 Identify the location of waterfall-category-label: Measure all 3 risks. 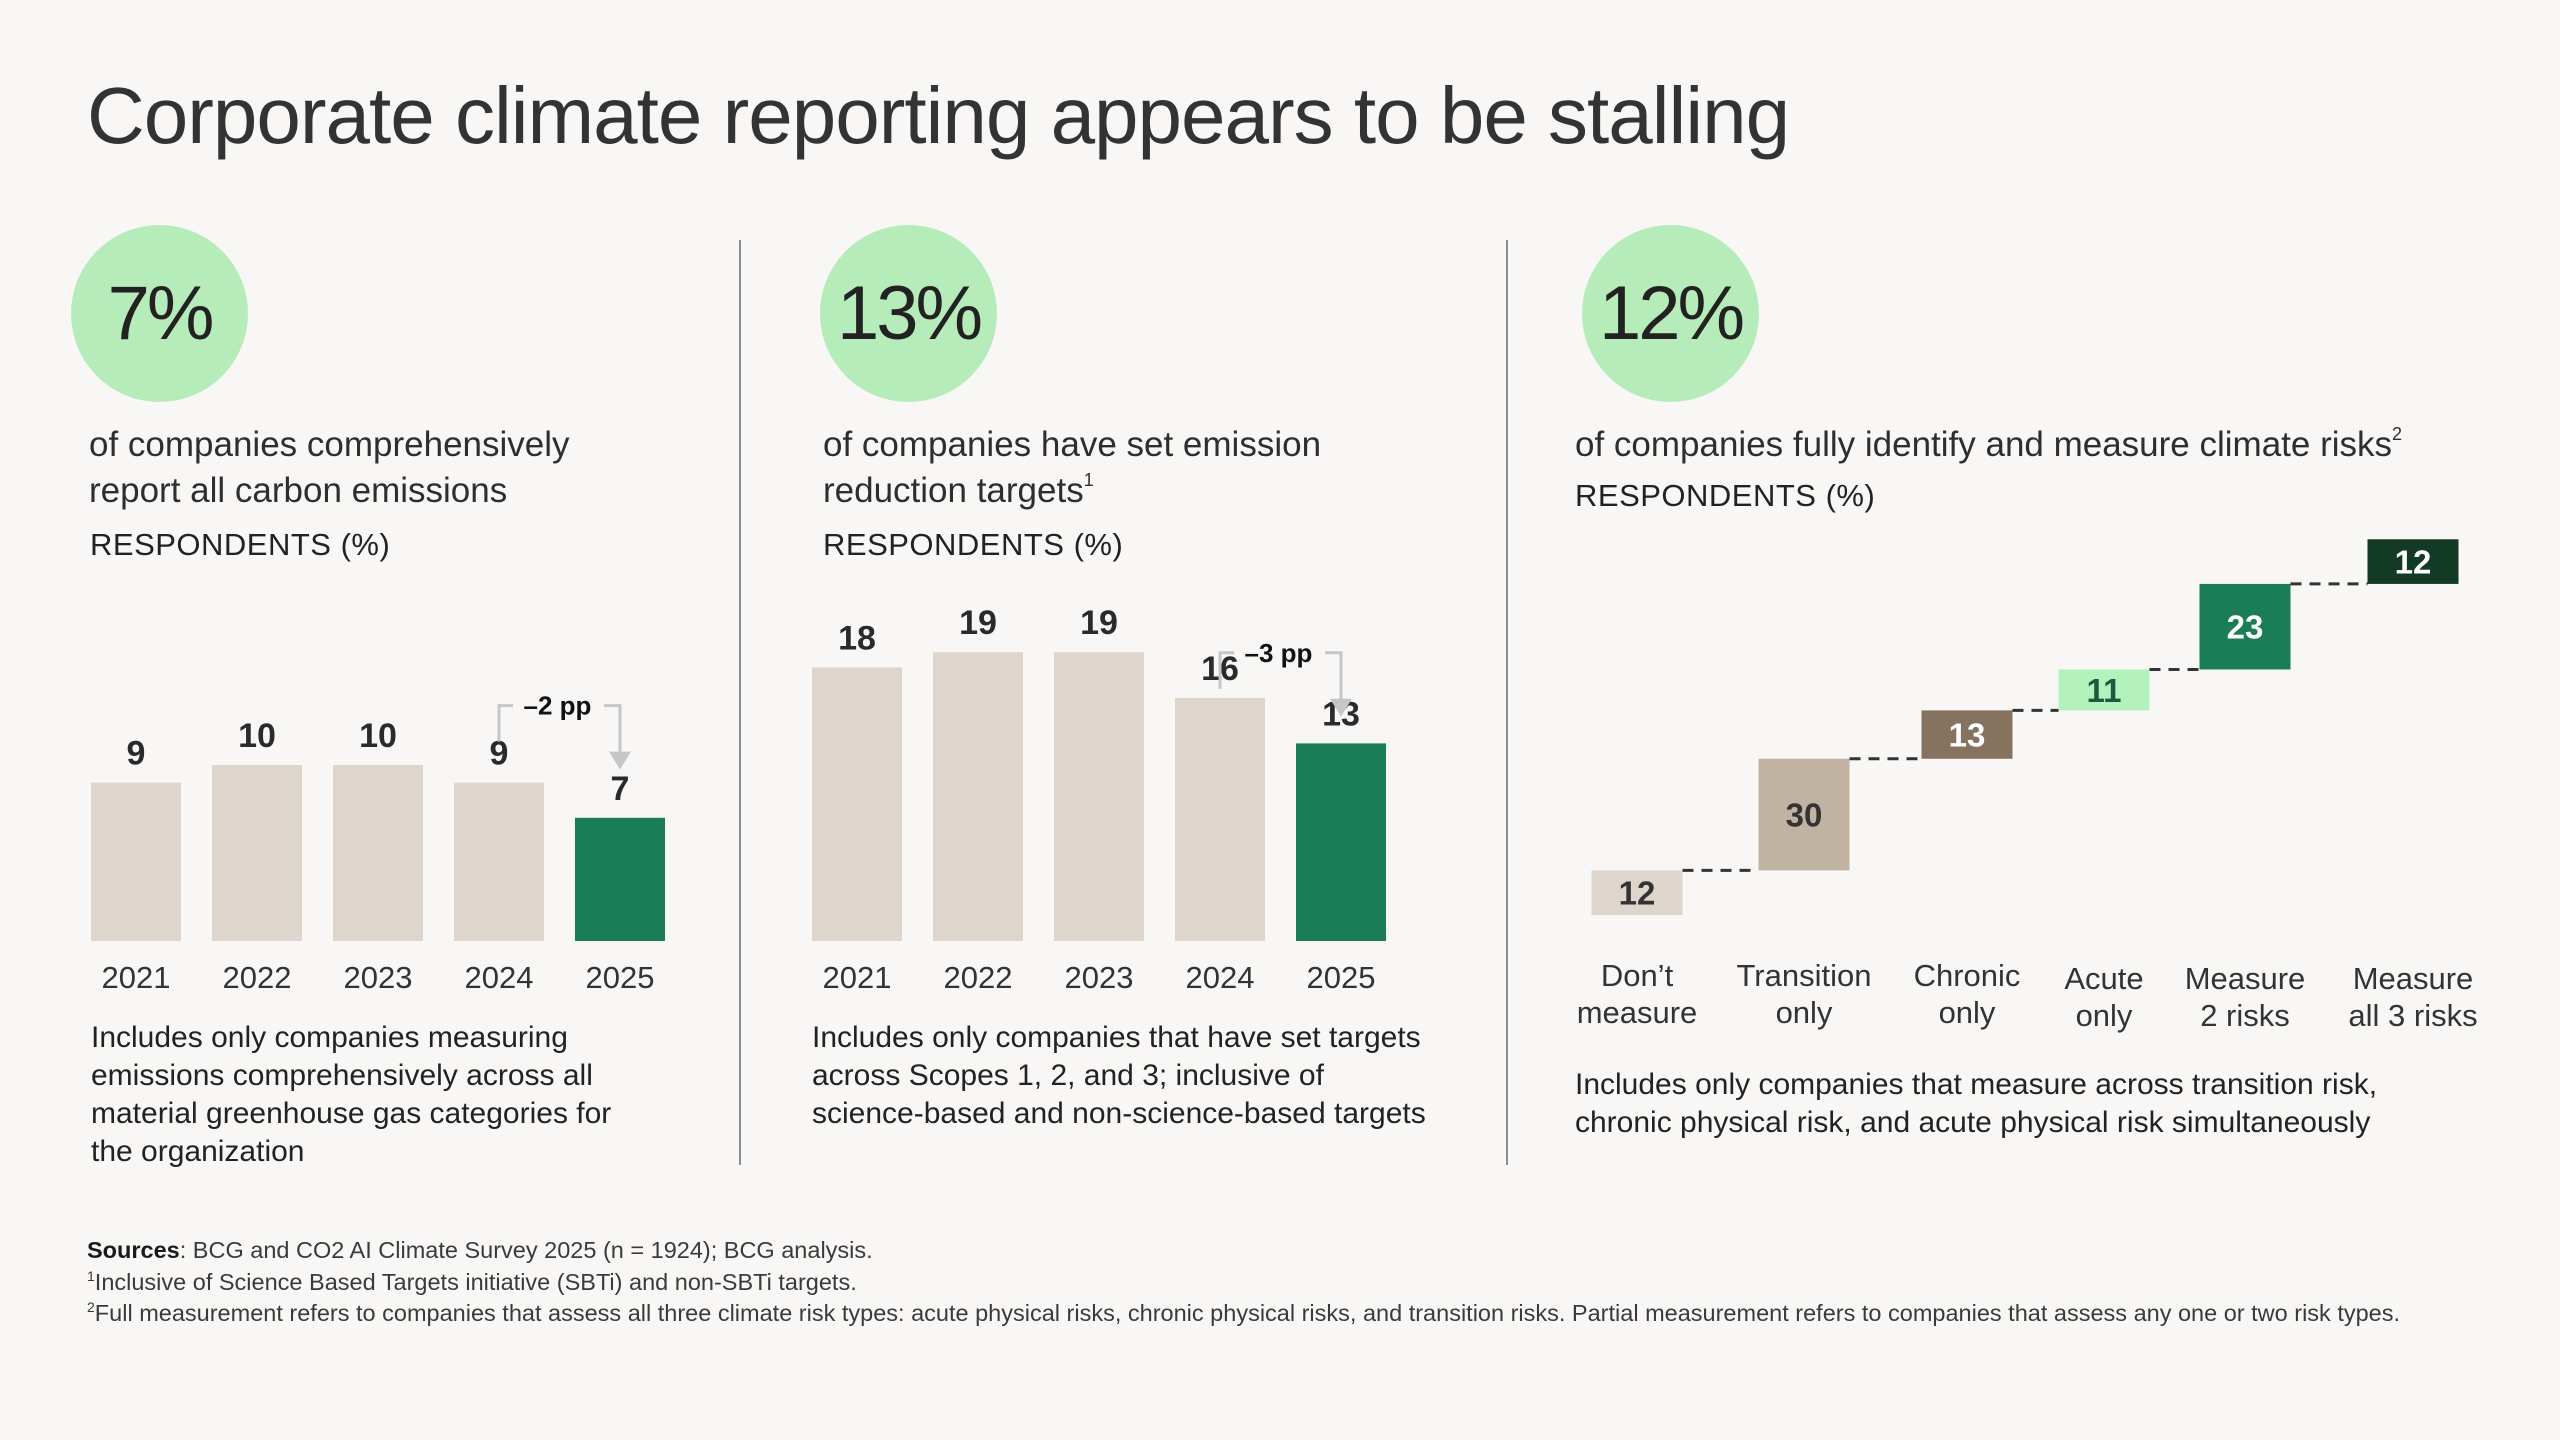
(2413, 997).